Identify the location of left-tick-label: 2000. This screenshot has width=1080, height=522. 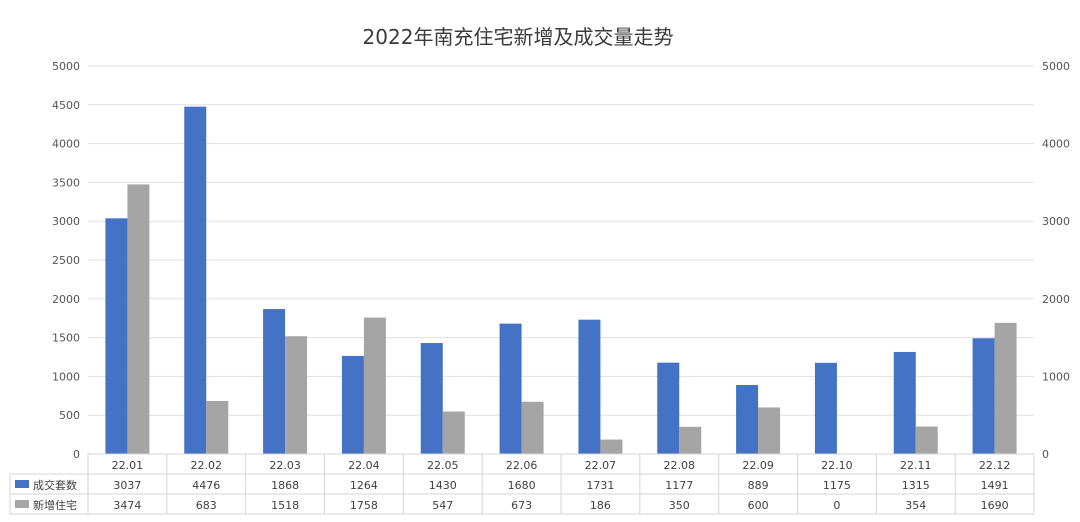
(66, 299).